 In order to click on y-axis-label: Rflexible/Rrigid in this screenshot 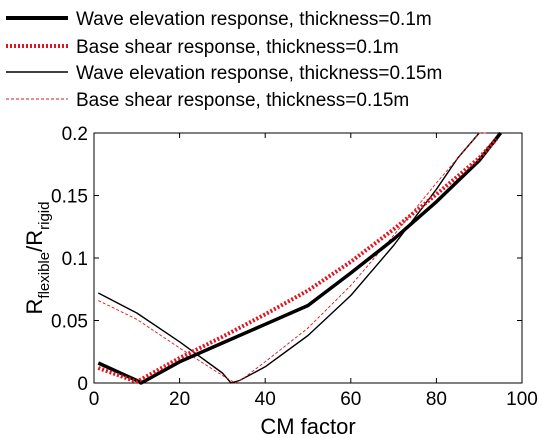, I will do `click(37, 258)`.